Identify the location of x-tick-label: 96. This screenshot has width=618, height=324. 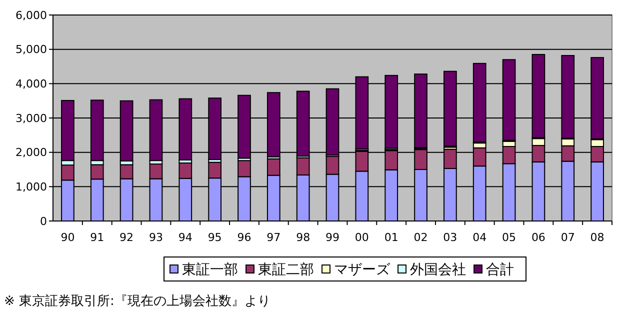
(244, 237).